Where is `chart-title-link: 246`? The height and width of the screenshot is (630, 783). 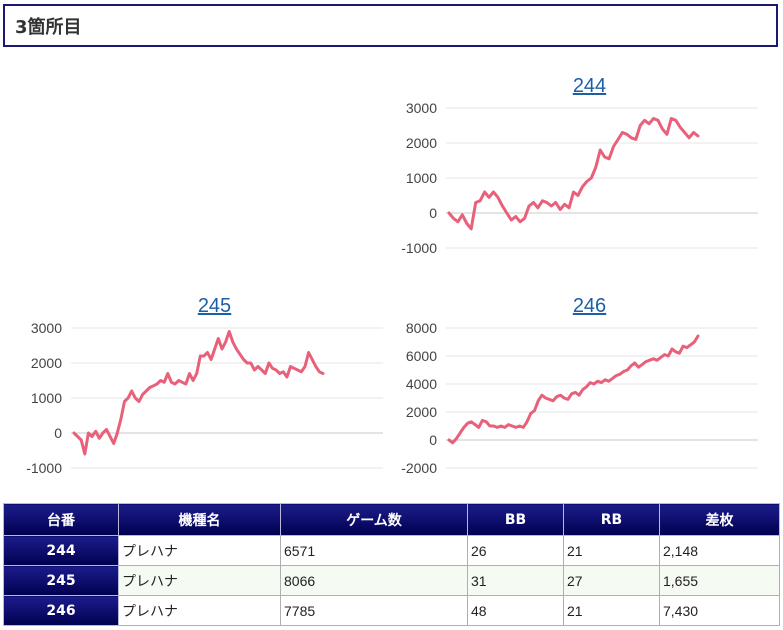 chart-title-link: 246 is located at coordinates (589, 306).